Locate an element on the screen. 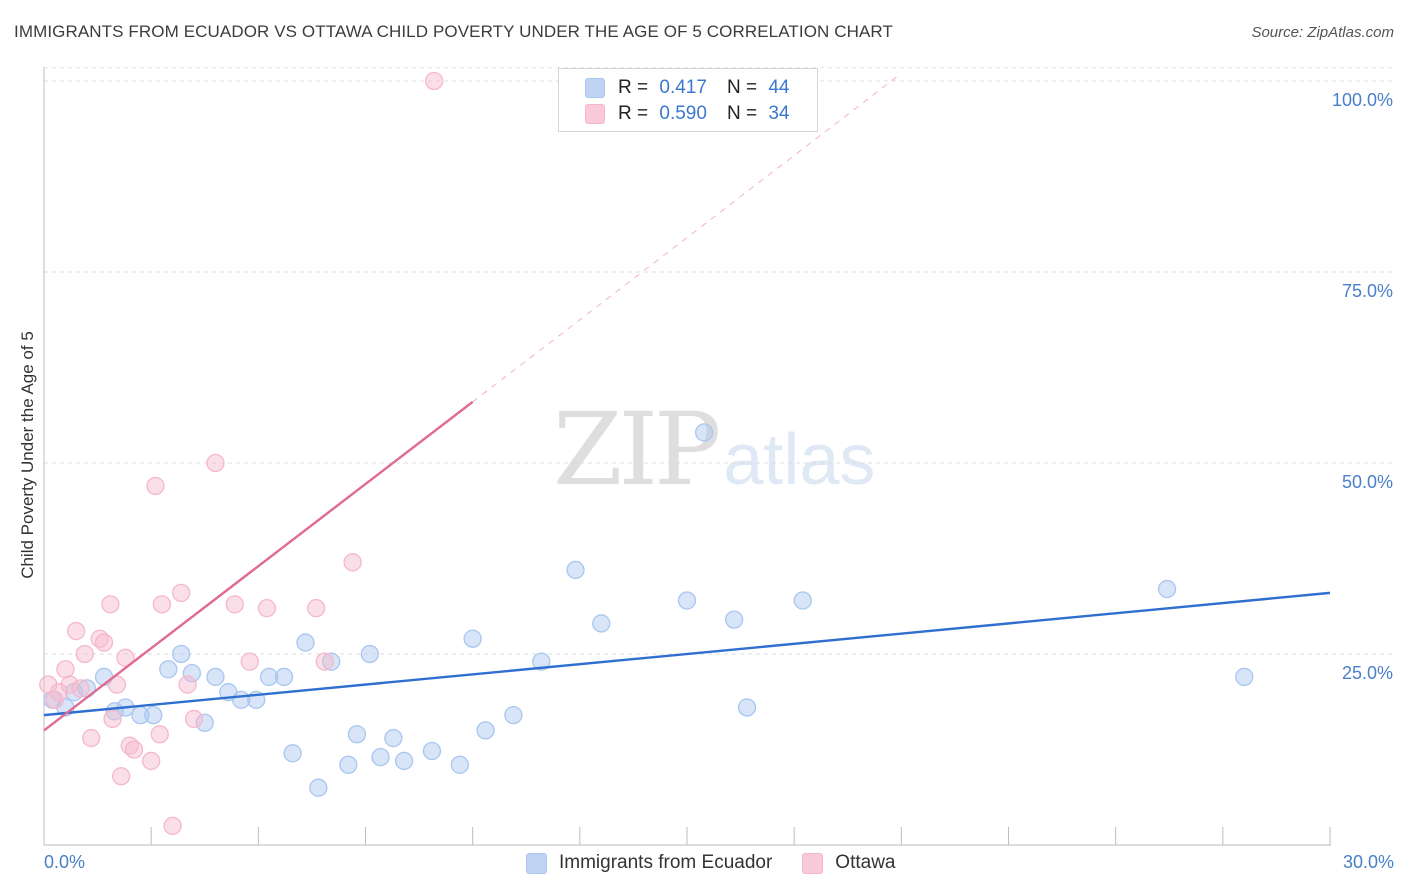  legend-row-ecuador: R = 0.417 N = 44 is located at coordinates (687, 88).